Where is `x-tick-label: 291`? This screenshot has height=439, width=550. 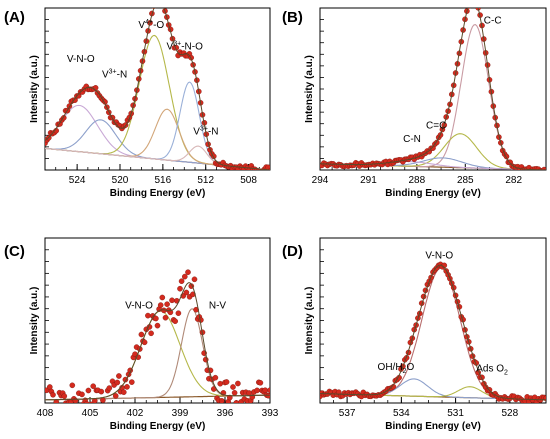
x-tick-label: 291 is located at coordinates (368, 180).